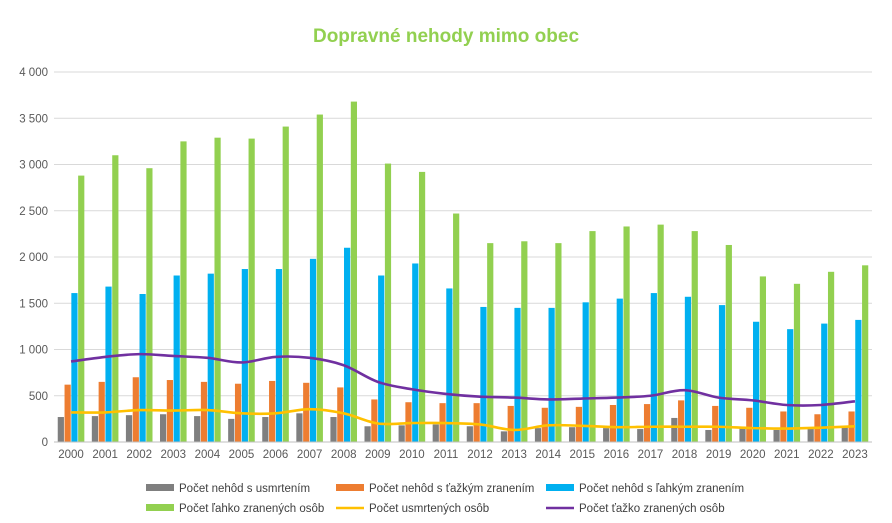 The width and height of the screenshot is (892, 523). I want to click on series-lines, so click(463, 392).